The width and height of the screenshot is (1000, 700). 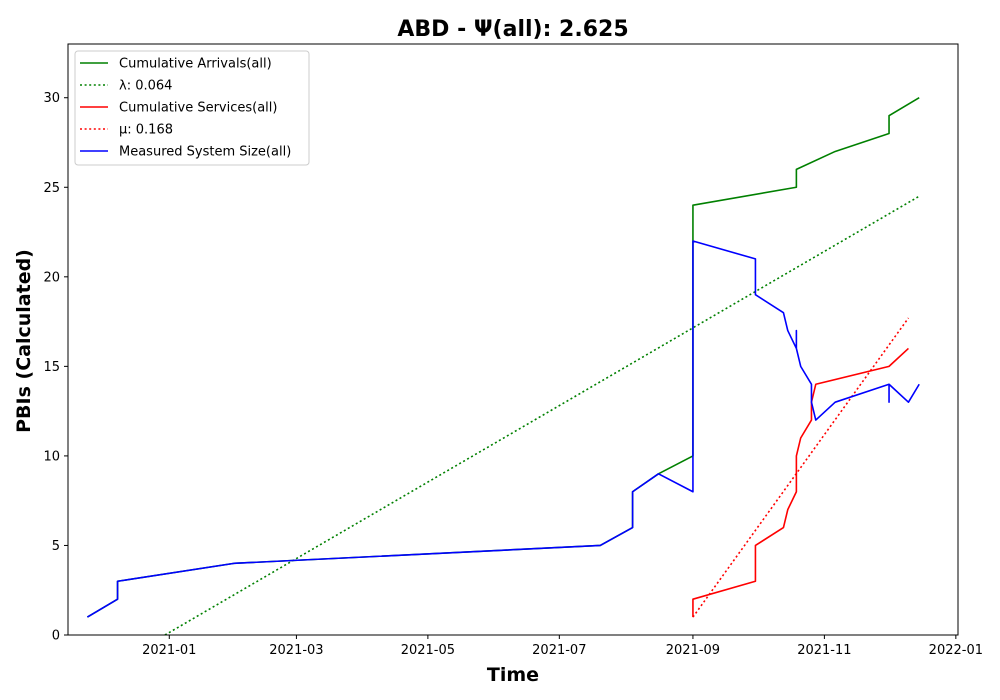 I want to click on y-tick-label: 5, so click(x=56, y=546).